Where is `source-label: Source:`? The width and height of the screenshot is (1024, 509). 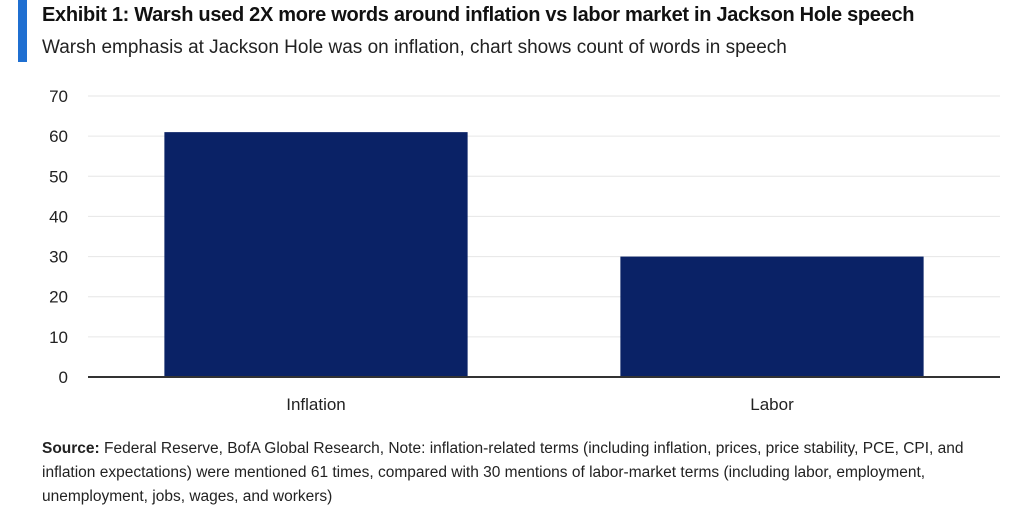
source-label: Source: is located at coordinates (71, 448).